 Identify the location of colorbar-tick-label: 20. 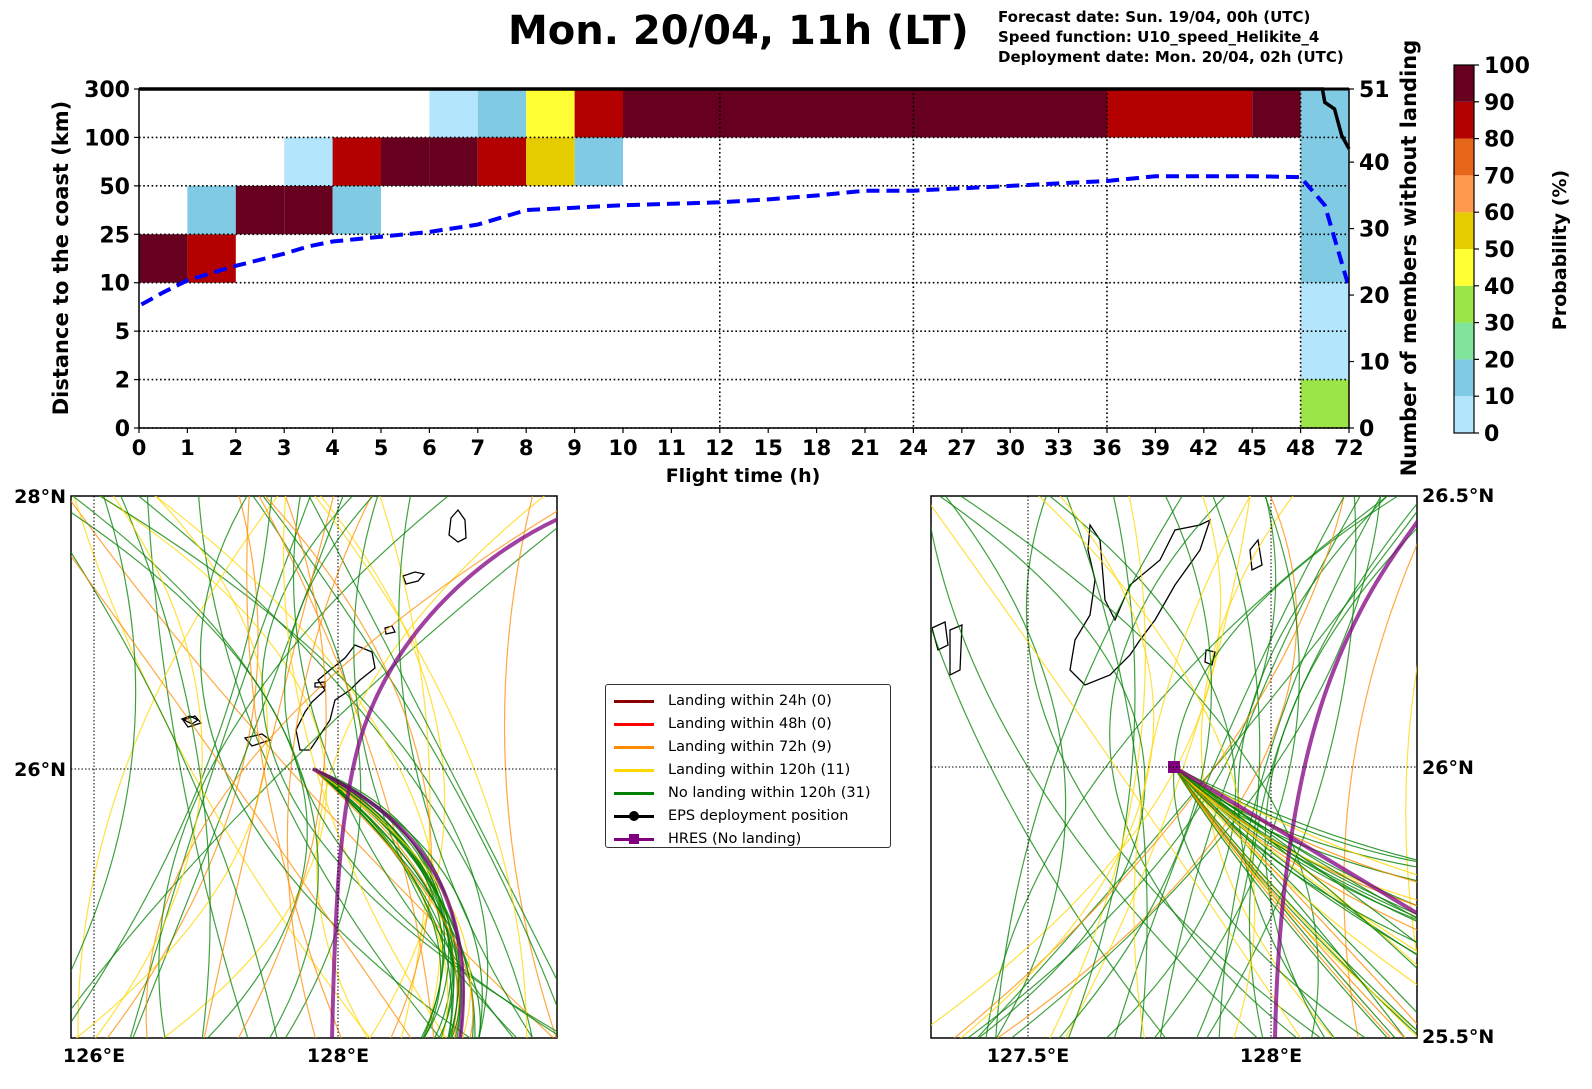
(1499, 360).